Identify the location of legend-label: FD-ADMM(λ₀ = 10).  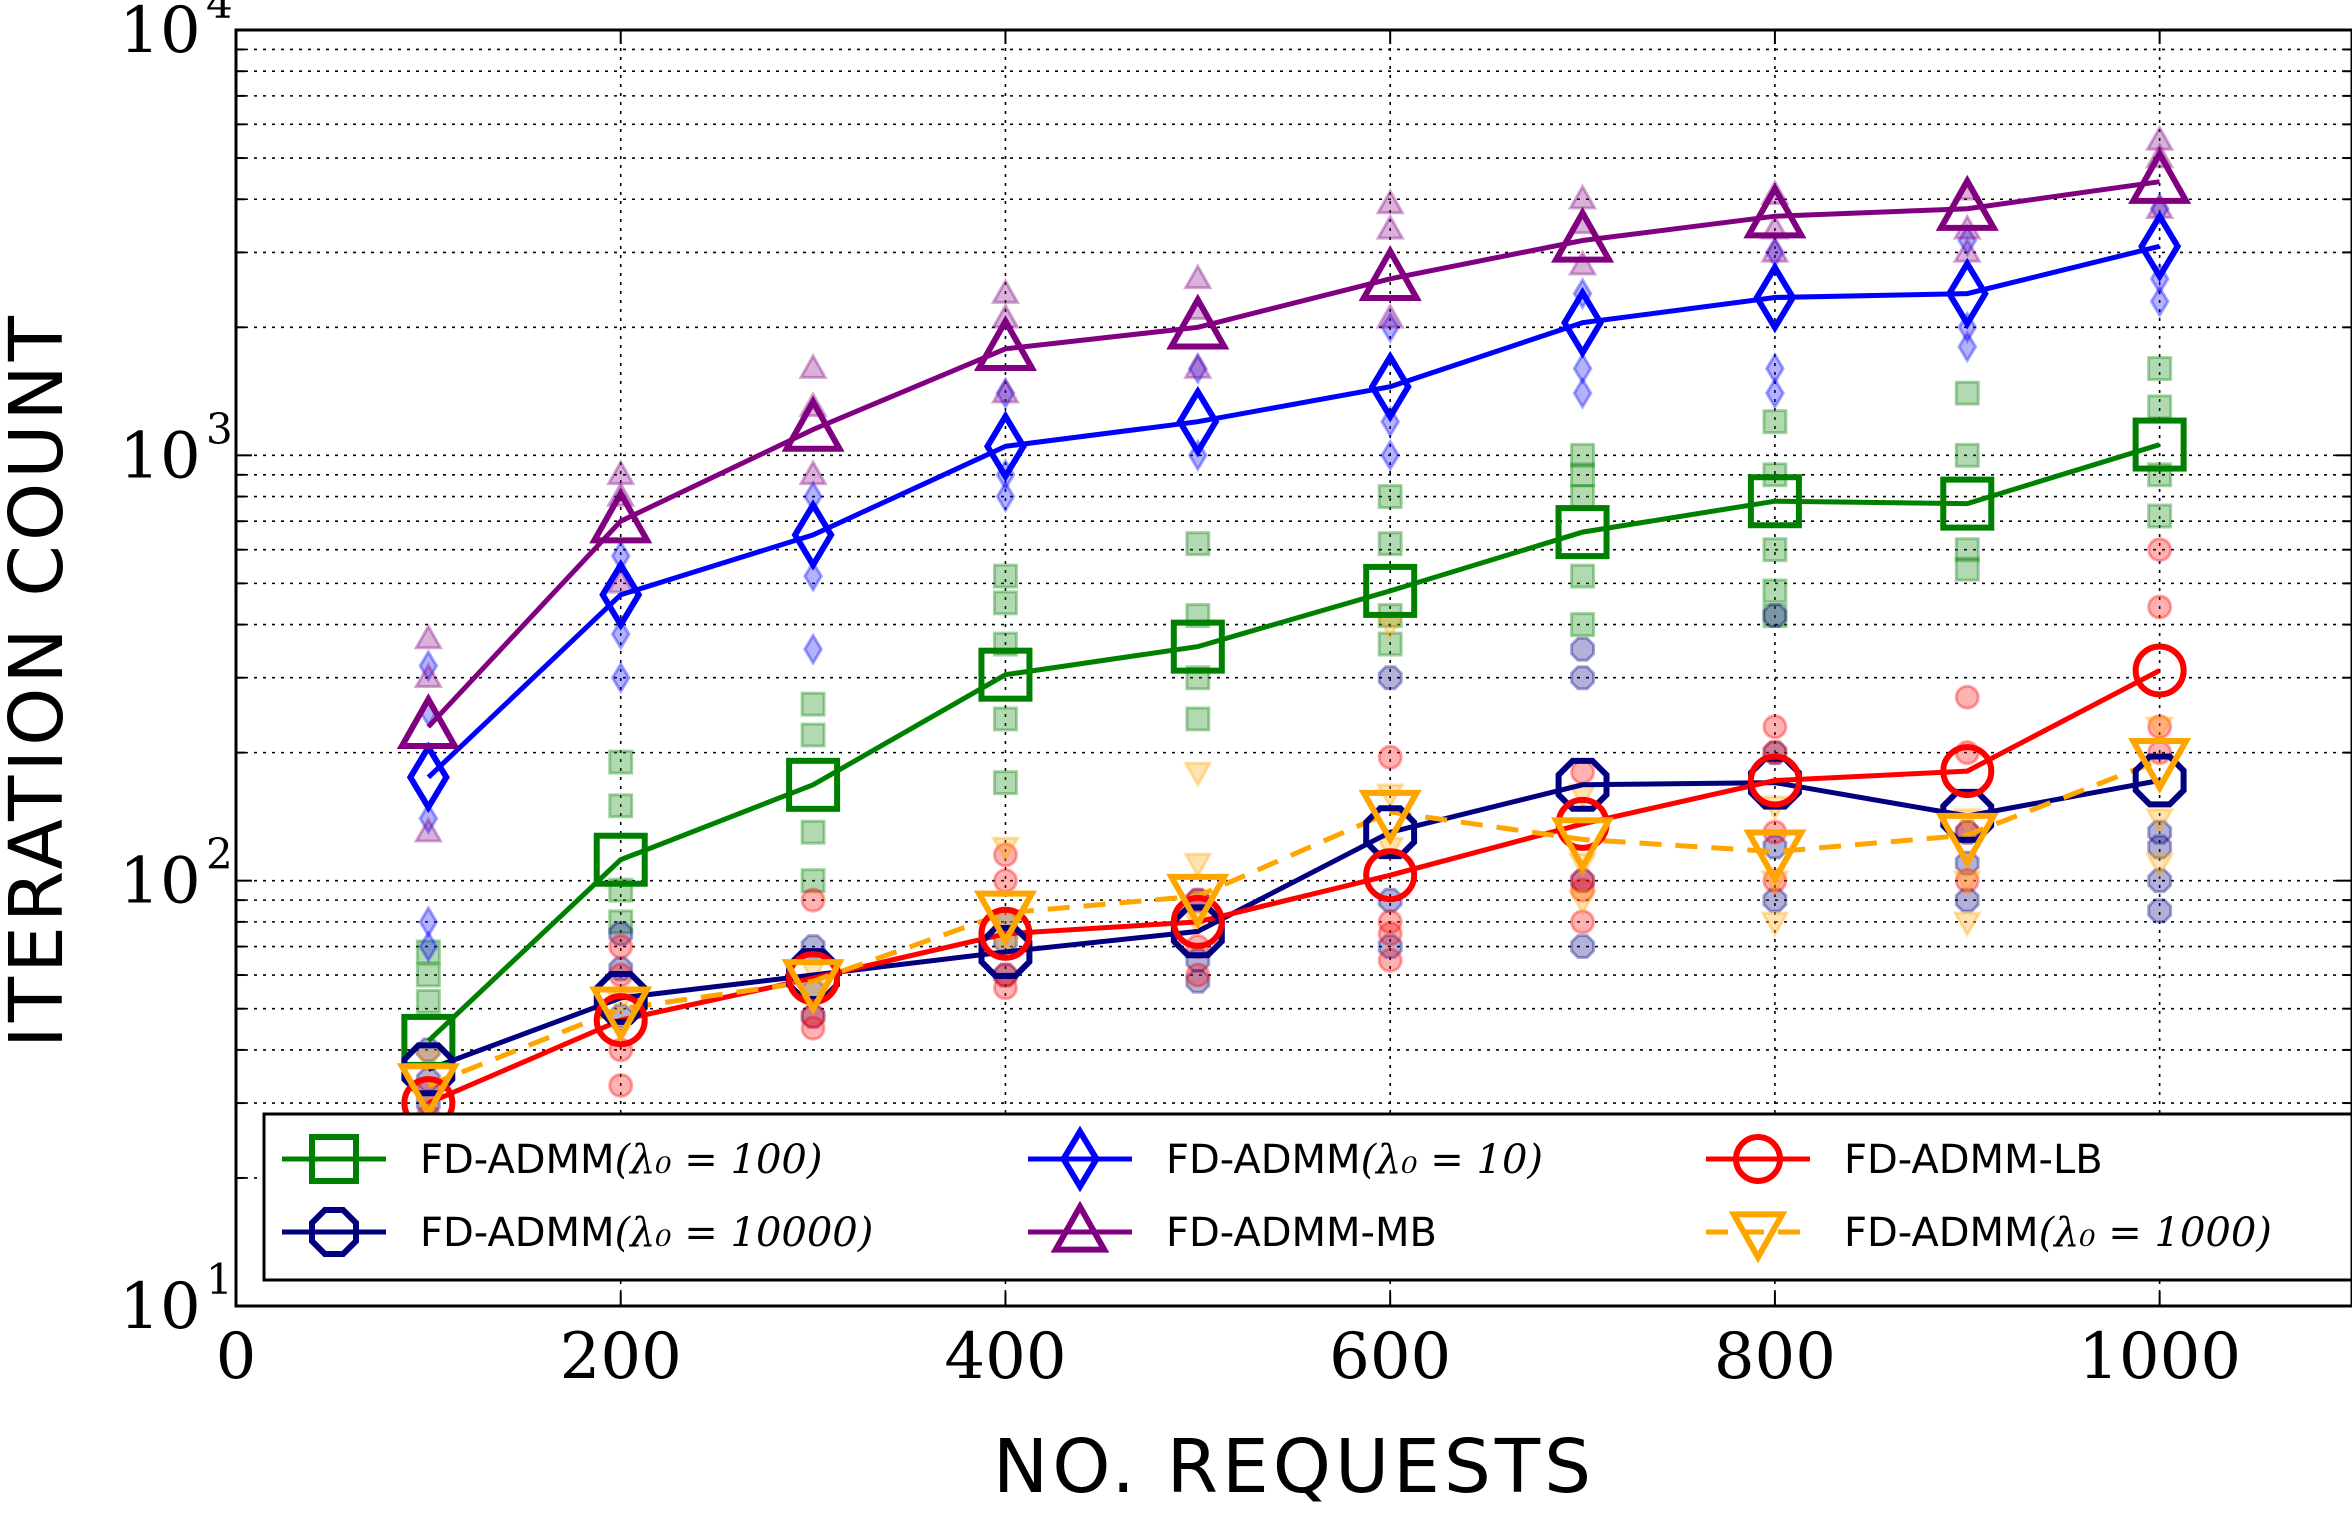
(1354, 1160).